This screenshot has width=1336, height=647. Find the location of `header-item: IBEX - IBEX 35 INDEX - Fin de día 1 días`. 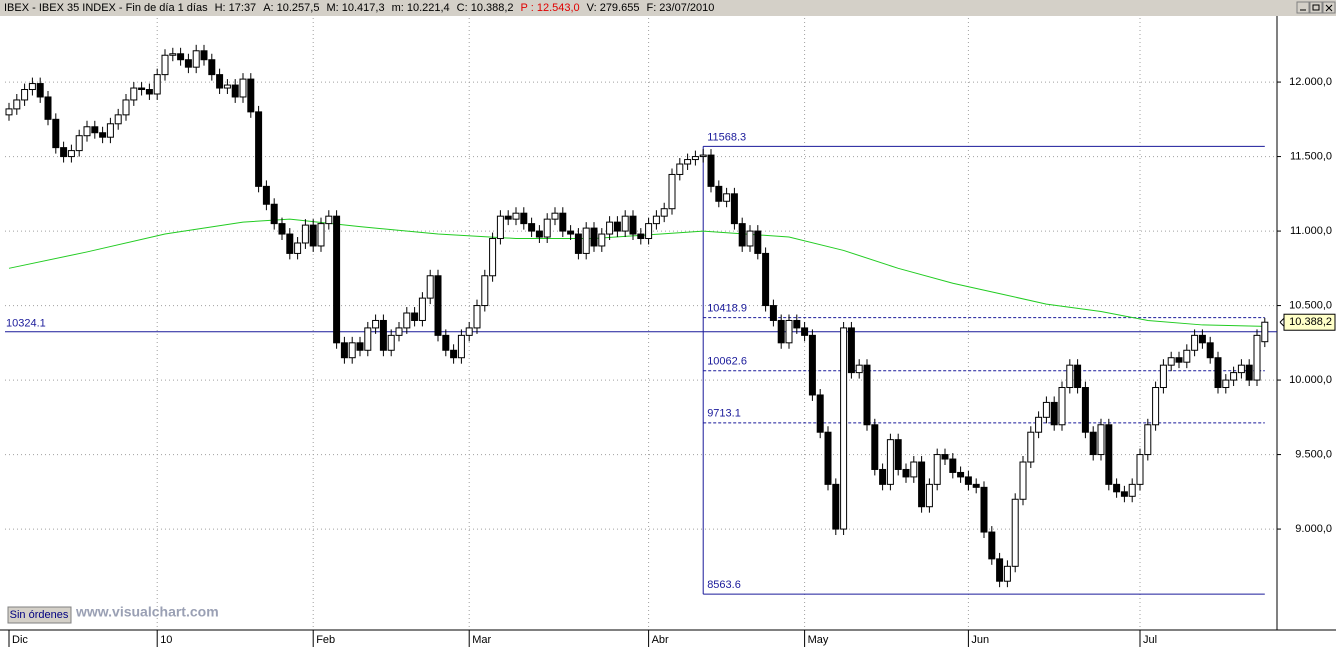

header-item: IBEX - IBEX 35 INDEX - Fin de día 1 días is located at coordinates (106, 8).